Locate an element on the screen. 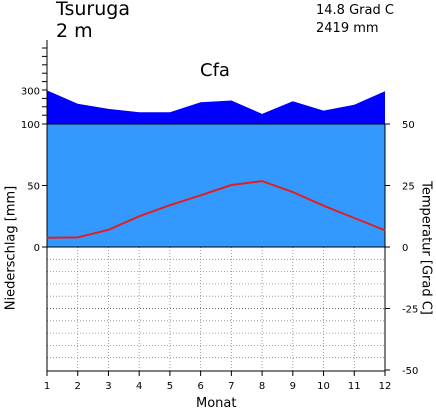  tick-label-temp: -25 is located at coordinates (410, 310).